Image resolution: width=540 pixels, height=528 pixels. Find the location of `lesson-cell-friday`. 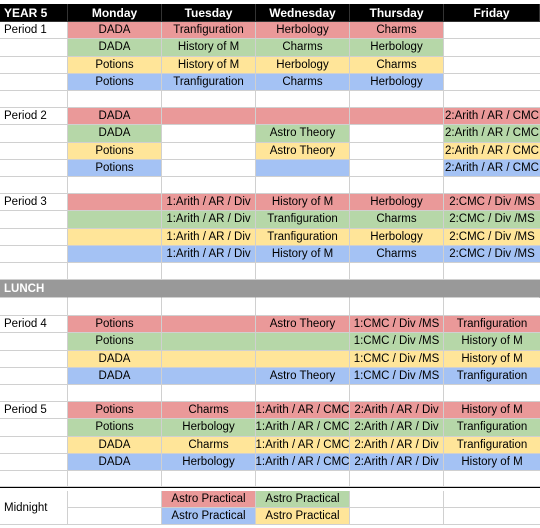

lesson-cell-friday is located at coordinates (492, 82).